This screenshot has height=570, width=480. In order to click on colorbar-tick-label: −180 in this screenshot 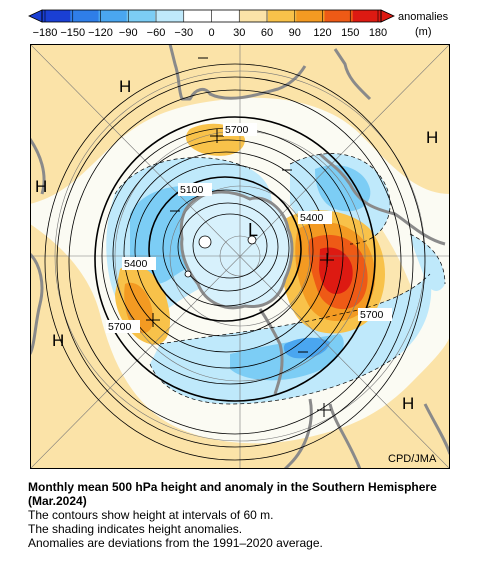, I will do `click(45, 33)`.